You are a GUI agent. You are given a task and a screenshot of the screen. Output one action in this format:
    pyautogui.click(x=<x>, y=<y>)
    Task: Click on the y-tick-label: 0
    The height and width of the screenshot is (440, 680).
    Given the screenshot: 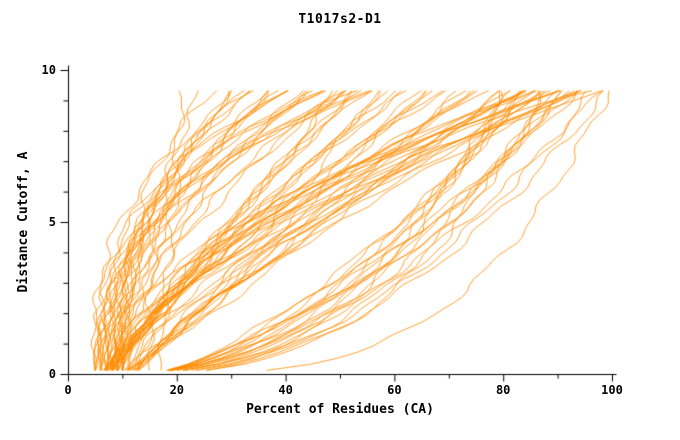 What is the action you would take?
    pyautogui.click(x=52, y=374)
    